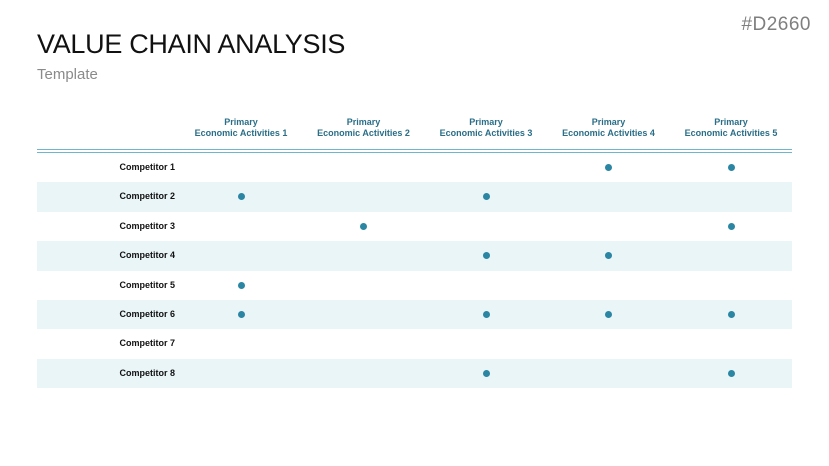 The image size is (829, 466). Describe the element at coordinates (414, 167) in the screenshot. I see `table-row: Competitor 1` at that location.